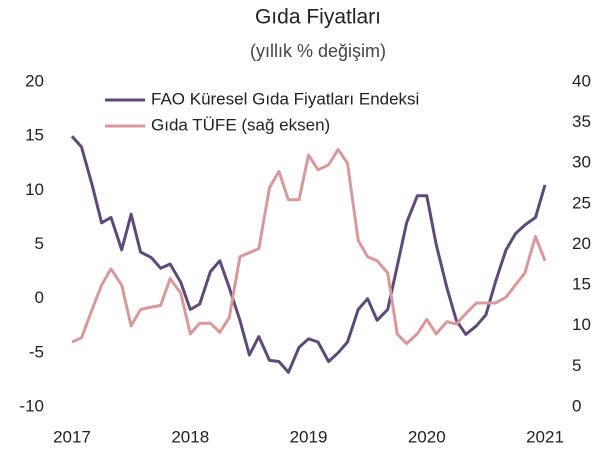  What do you see at coordinates (318, 17) in the screenshot?
I see `chart-title: Gıda Fiyatları` at bounding box center [318, 17].